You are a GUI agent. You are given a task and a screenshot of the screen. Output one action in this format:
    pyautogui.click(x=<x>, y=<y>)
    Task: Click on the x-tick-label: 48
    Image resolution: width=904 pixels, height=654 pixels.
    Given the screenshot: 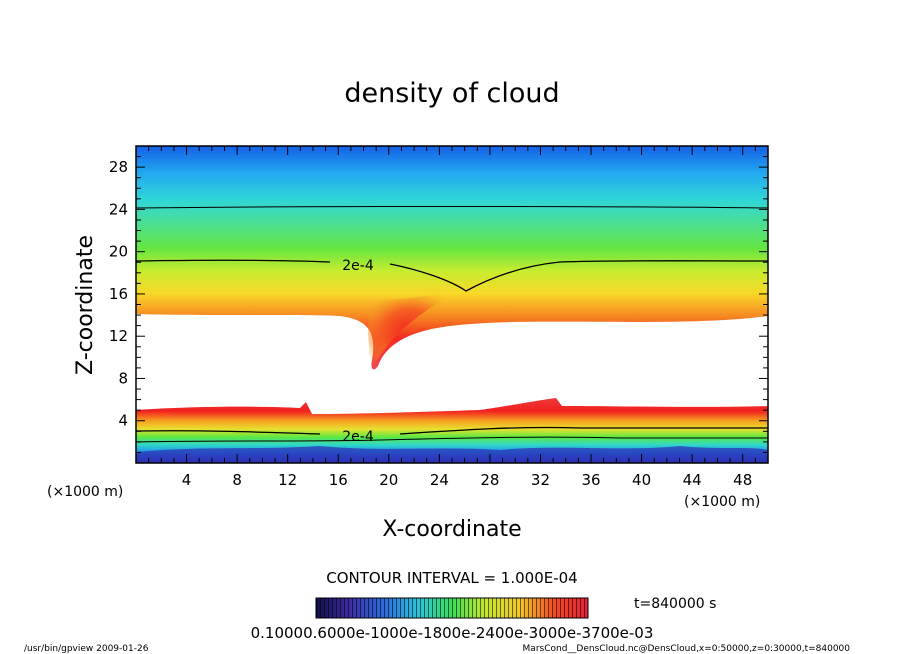 What is the action you would take?
    pyautogui.click(x=742, y=480)
    